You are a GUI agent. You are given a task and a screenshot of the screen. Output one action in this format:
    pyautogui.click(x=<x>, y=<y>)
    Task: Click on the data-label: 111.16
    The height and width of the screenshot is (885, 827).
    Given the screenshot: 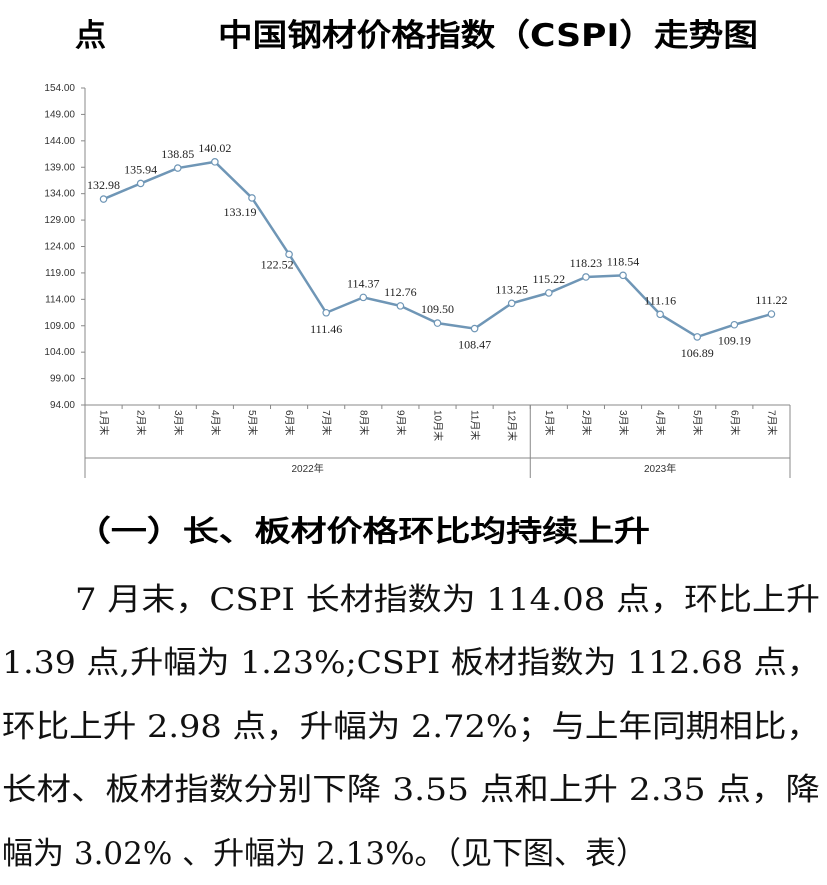 What is the action you would take?
    pyautogui.click(x=660, y=300)
    